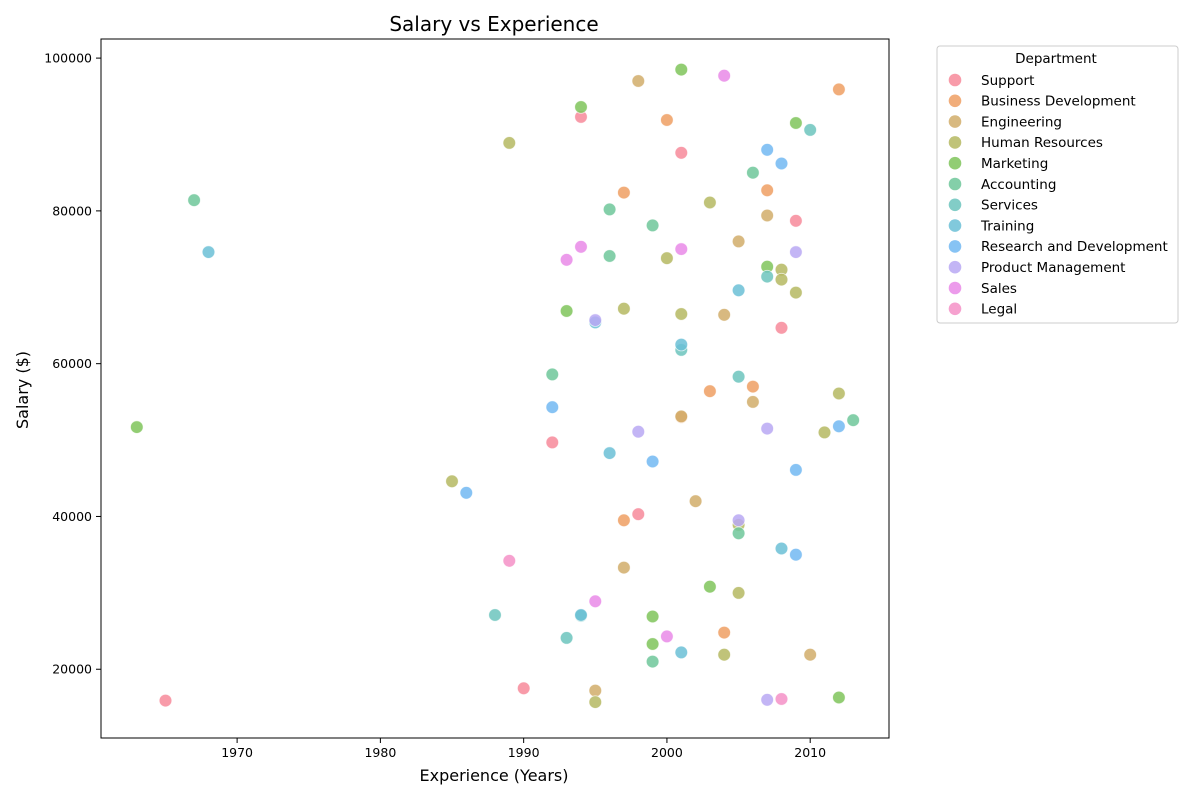  I want to click on y-tick-label: 80000, so click(72, 210).